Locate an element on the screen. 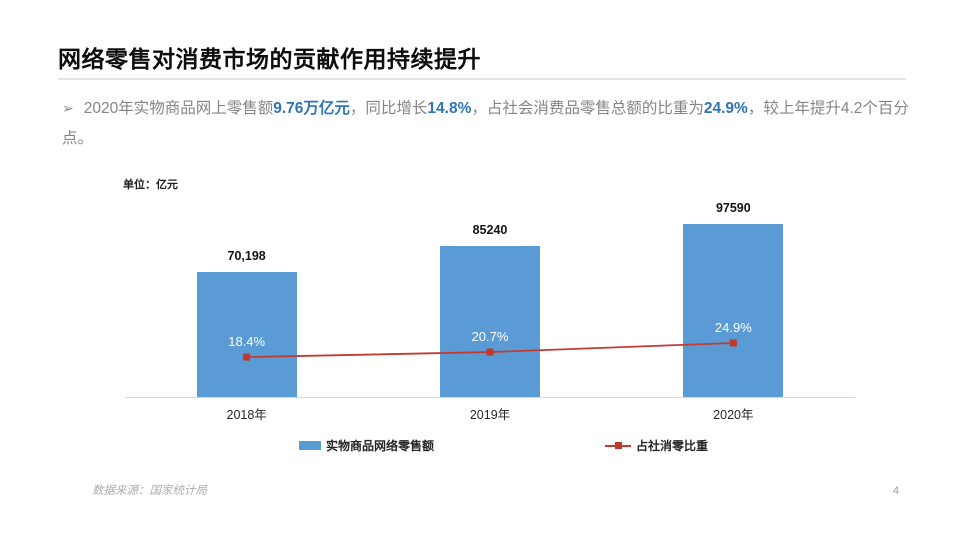 This screenshot has width=960, height=540. bullet-text-segment: 2020年实物商品网上零售额 is located at coordinates (178, 108).